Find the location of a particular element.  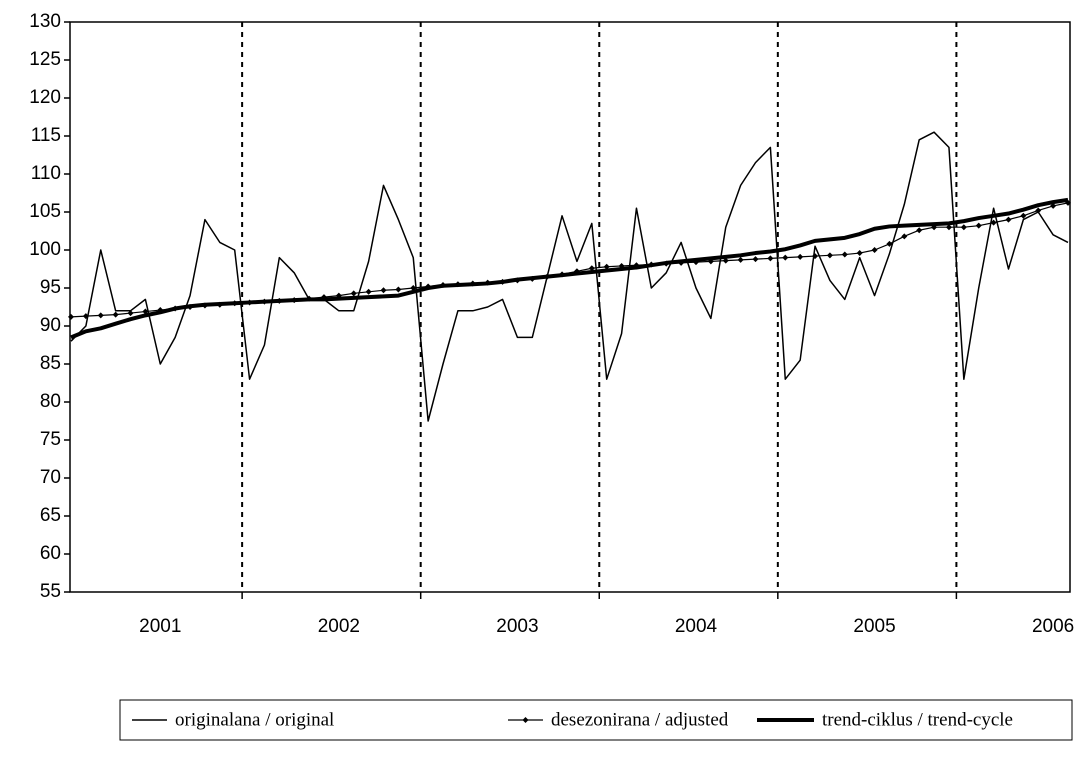

y-tick-label: 95 is located at coordinates (50, 287).